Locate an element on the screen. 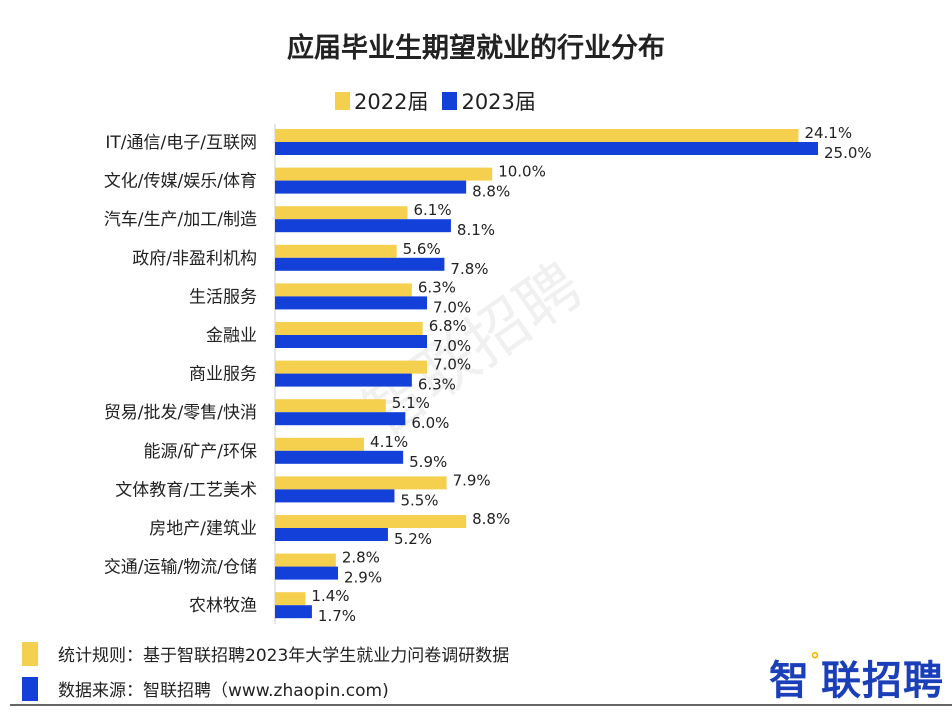  category-label: 生活服务 is located at coordinates (223, 297).